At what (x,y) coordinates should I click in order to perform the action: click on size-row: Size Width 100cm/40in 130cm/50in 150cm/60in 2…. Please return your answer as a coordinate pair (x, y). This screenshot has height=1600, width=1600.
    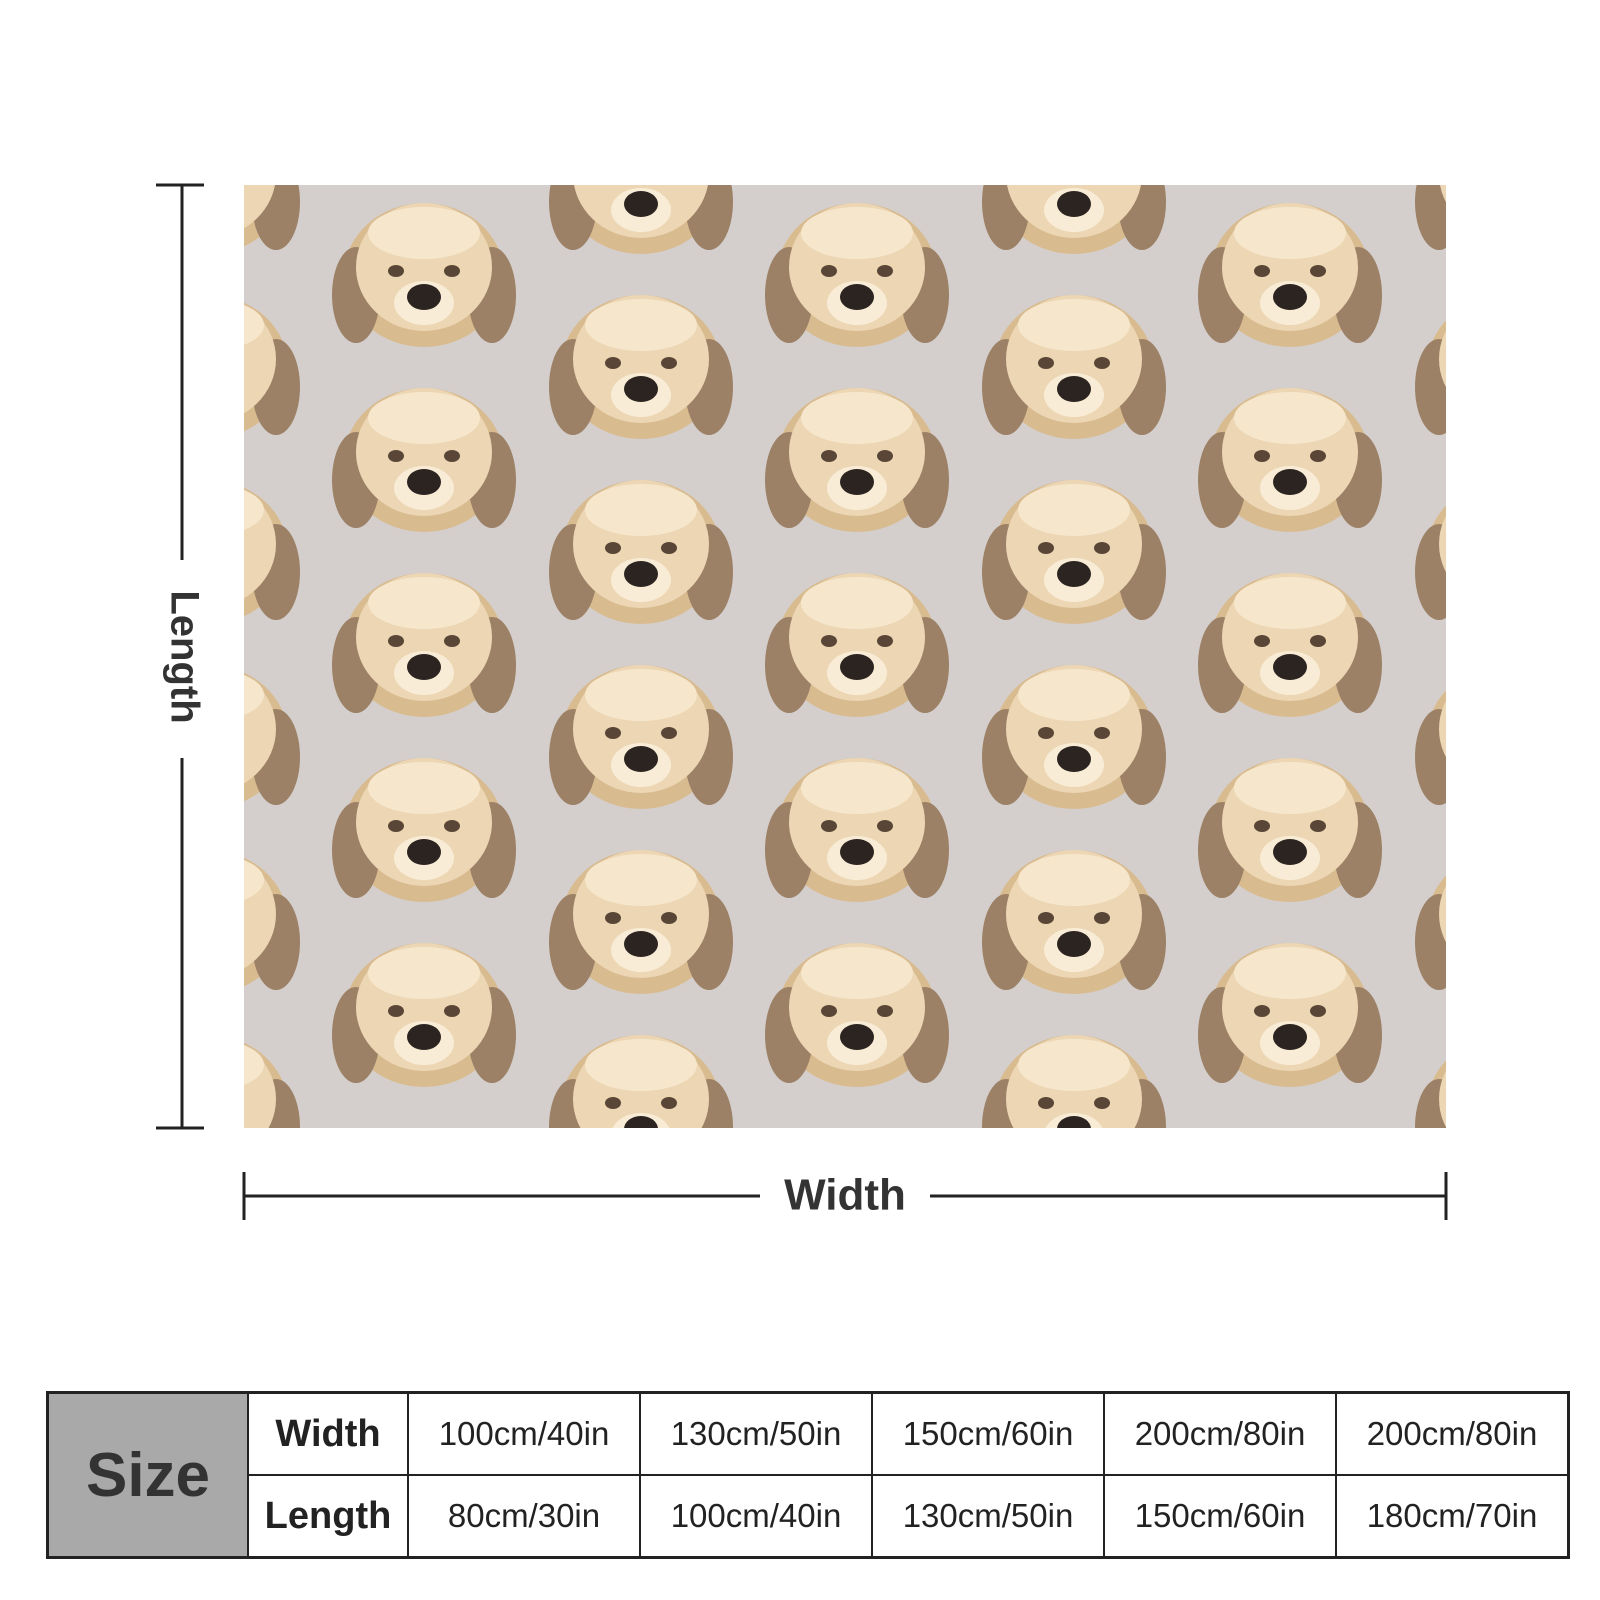
    Looking at the image, I should click on (808, 1475).